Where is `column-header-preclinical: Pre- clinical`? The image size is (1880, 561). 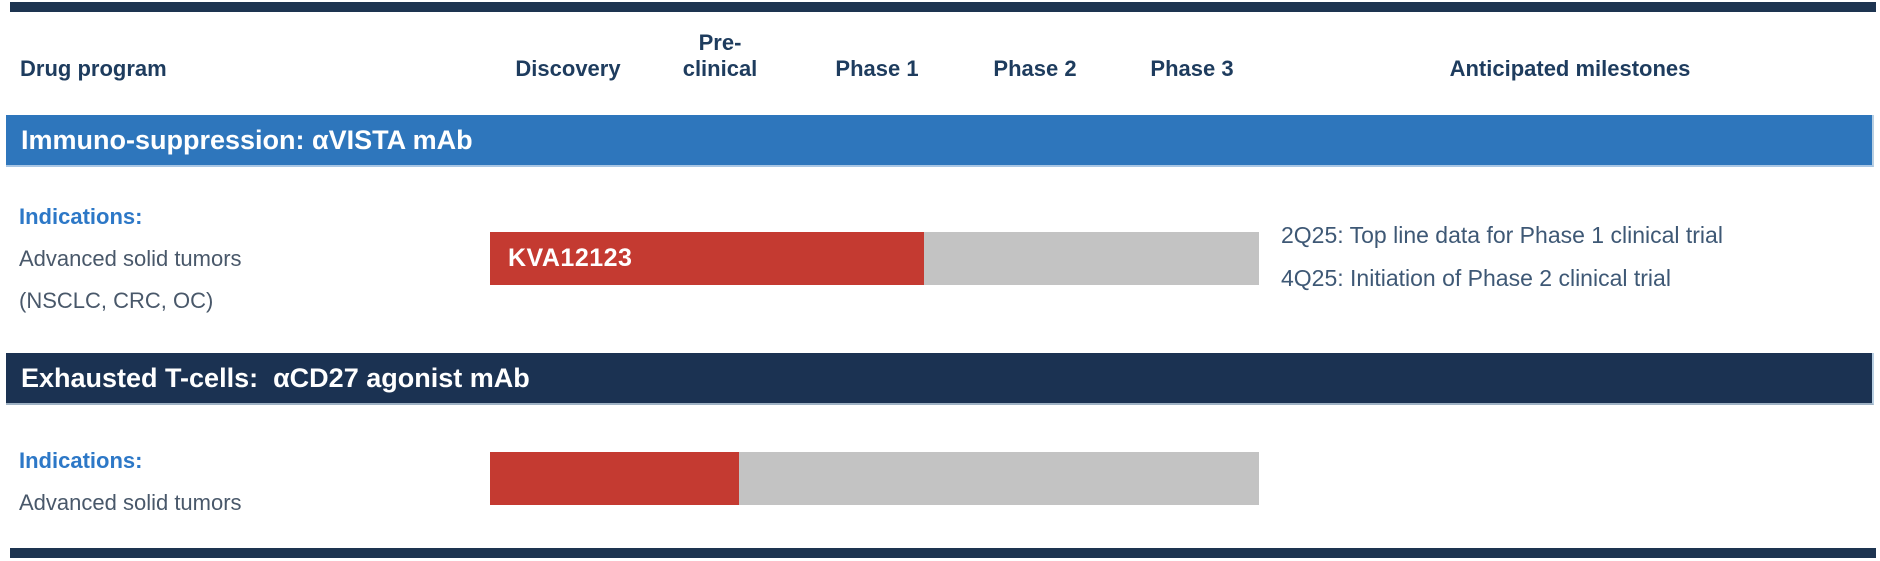
column-header-preclinical: Pre- clinical is located at coordinates (720, 55).